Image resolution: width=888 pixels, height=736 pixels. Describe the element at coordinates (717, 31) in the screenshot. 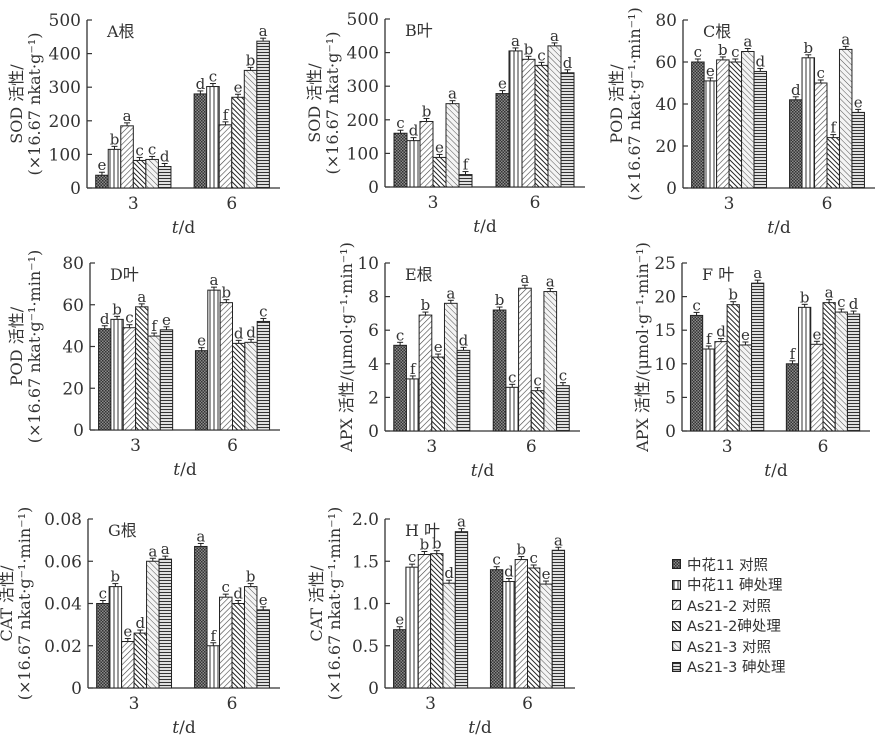

I see `panel-title: C根` at that location.